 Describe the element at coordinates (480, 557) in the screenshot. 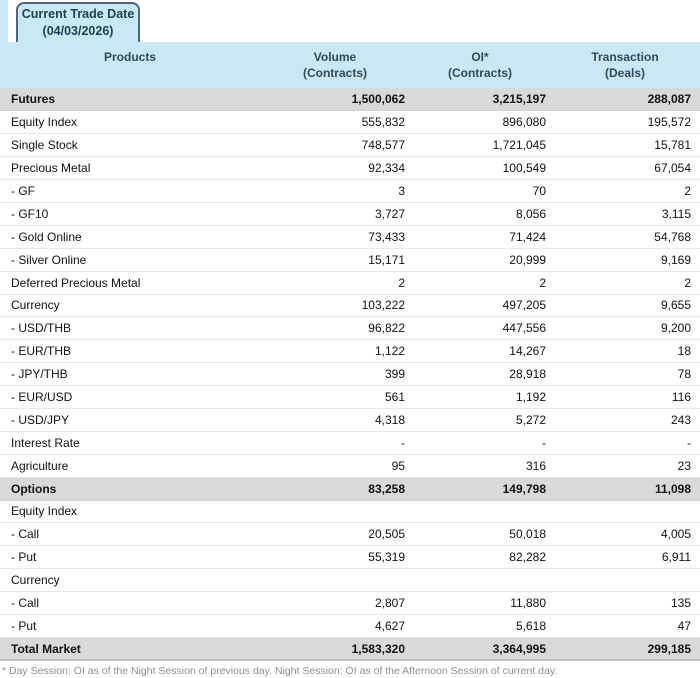

I see `oi-cell: 82,282` at that location.